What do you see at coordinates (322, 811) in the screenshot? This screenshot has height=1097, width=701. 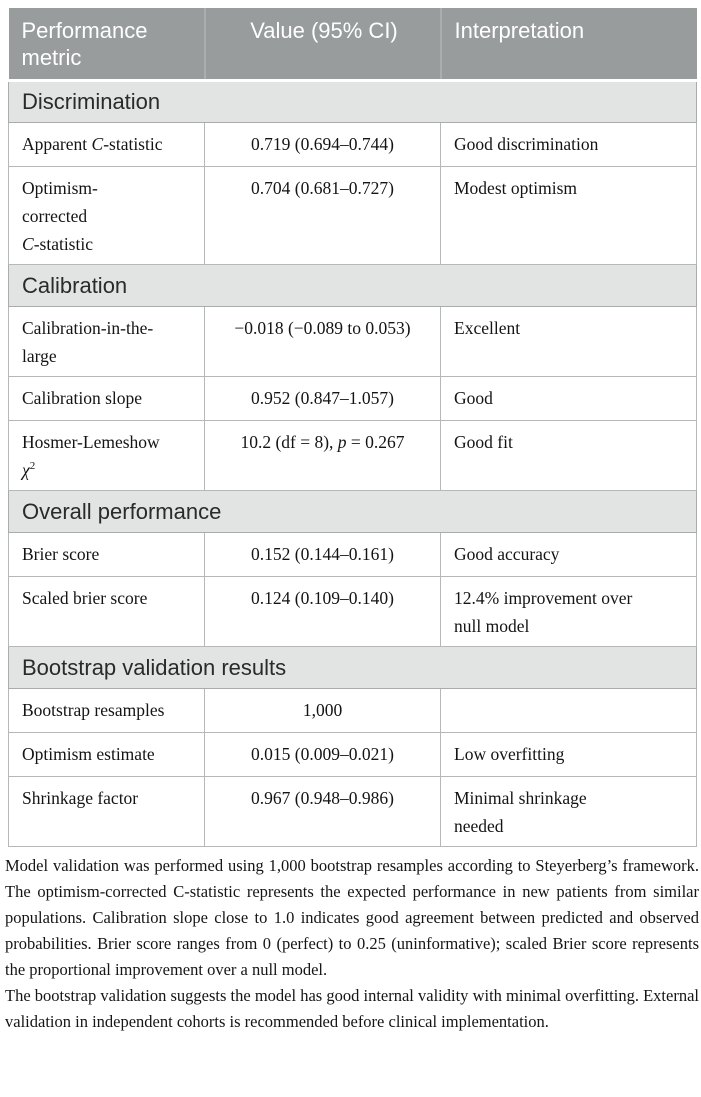 I see `value-cell: 0.967 (0.948–0.986)` at bounding box center [322, 811].